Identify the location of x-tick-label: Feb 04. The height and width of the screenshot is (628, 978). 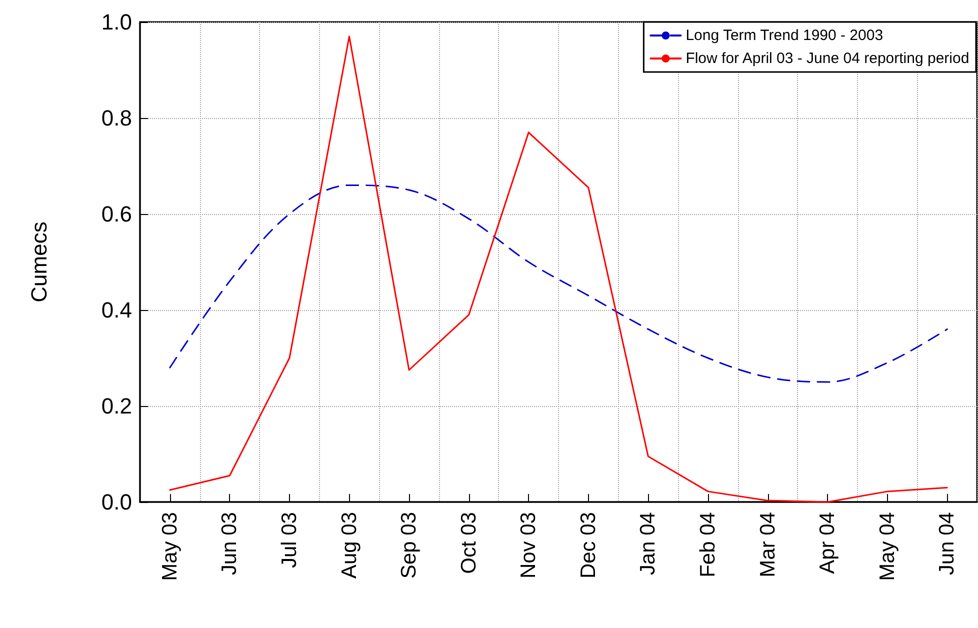
(708, 545).